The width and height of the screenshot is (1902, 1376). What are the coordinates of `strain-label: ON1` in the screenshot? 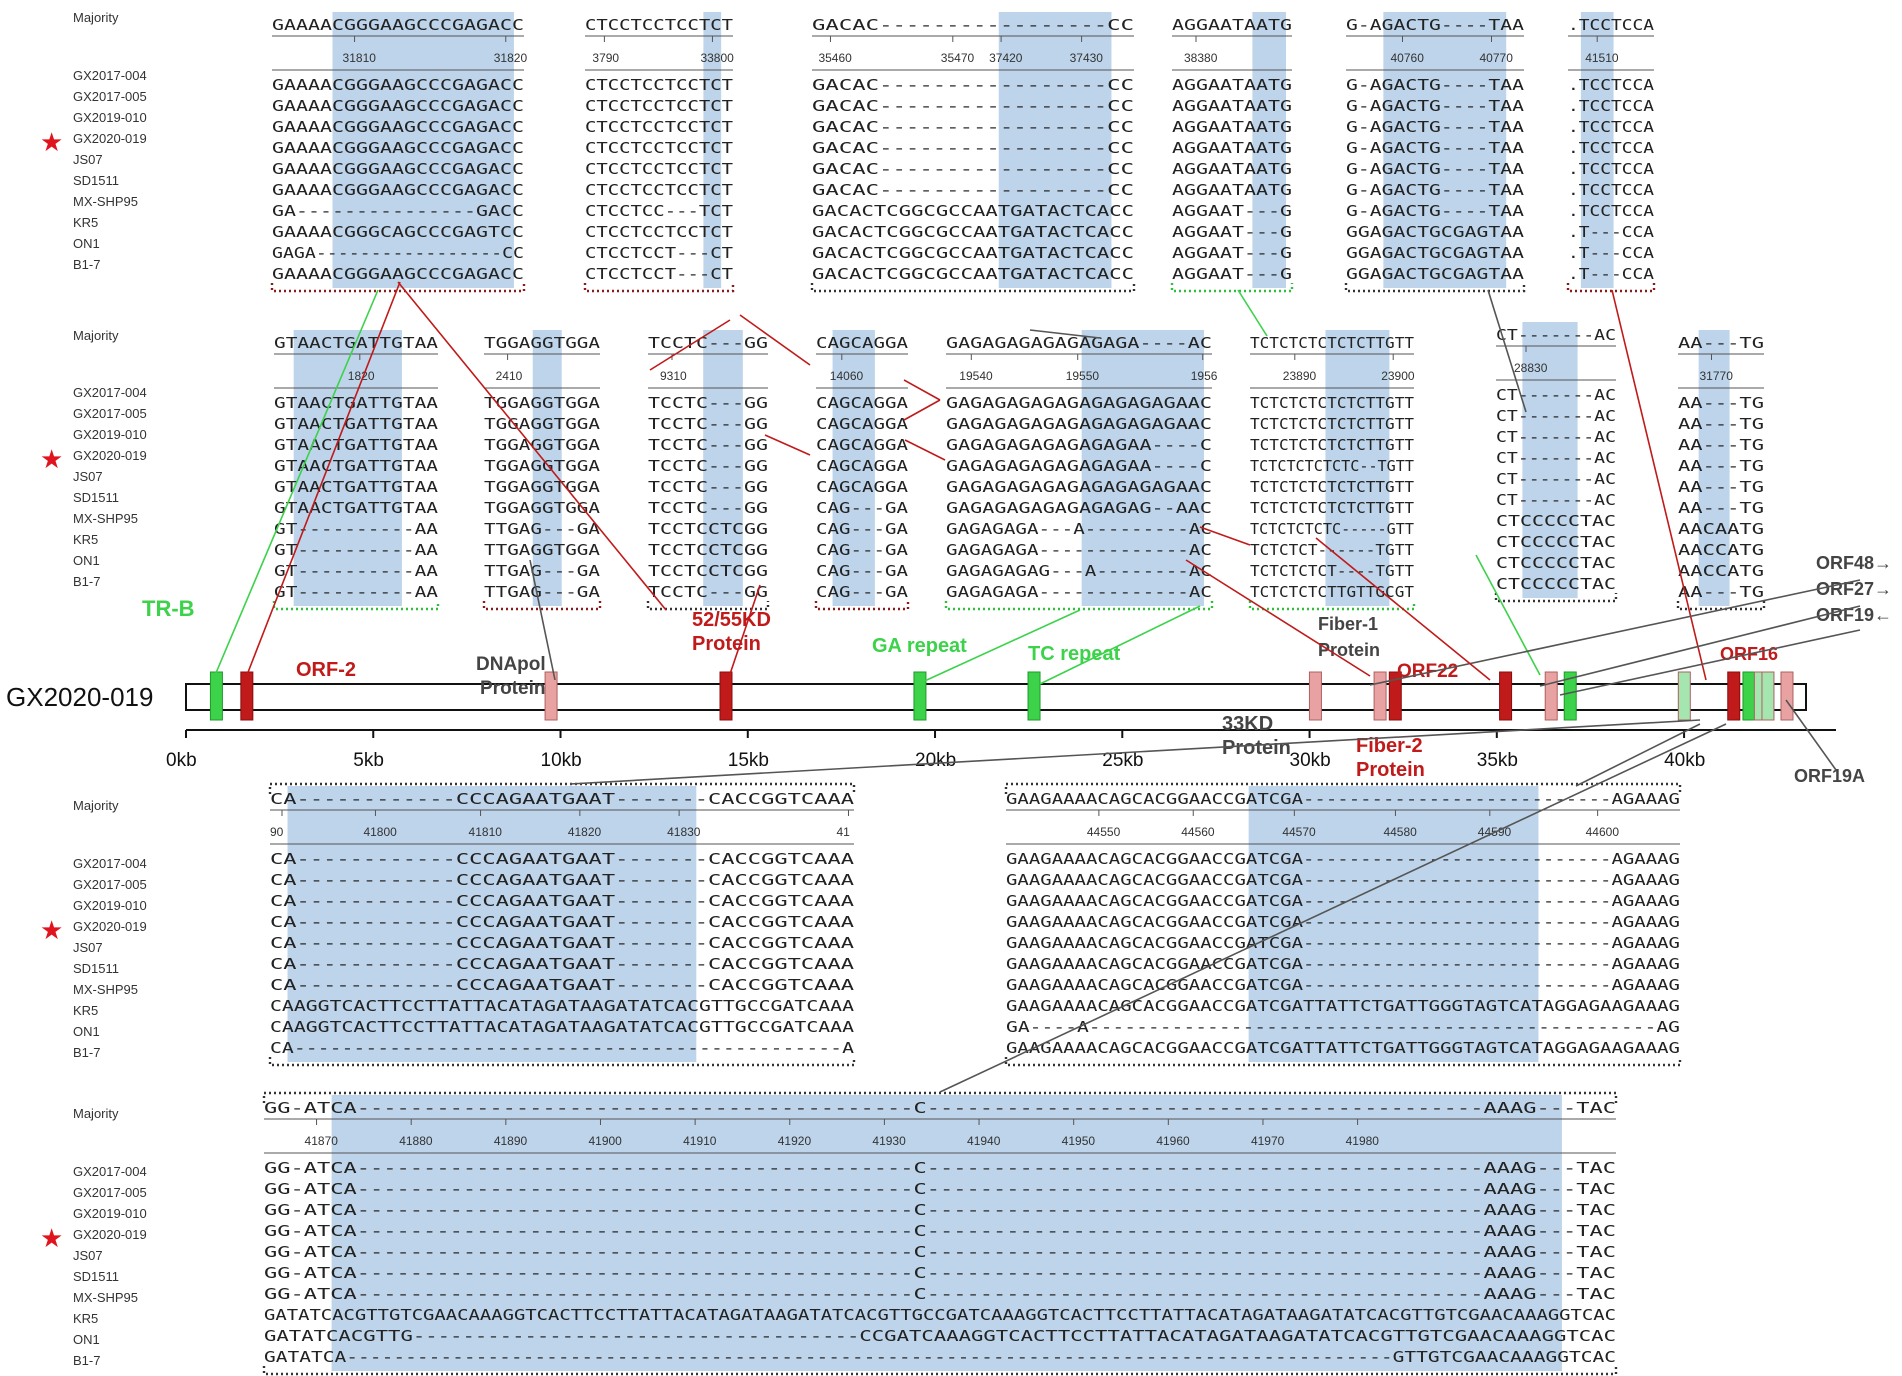 It's located at (86, 1339).